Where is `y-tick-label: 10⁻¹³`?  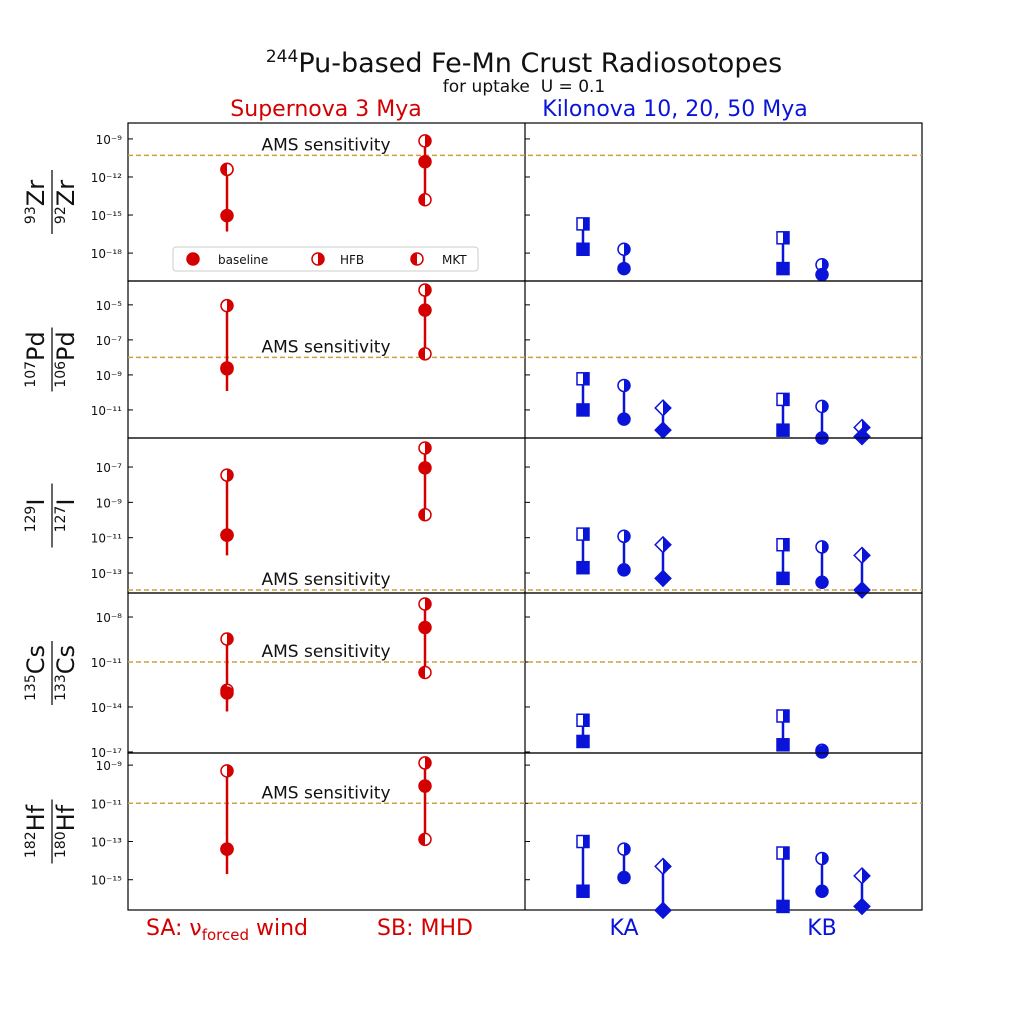
y-tick-label: 10⁻¹³ is located at coordinates (106, 843).